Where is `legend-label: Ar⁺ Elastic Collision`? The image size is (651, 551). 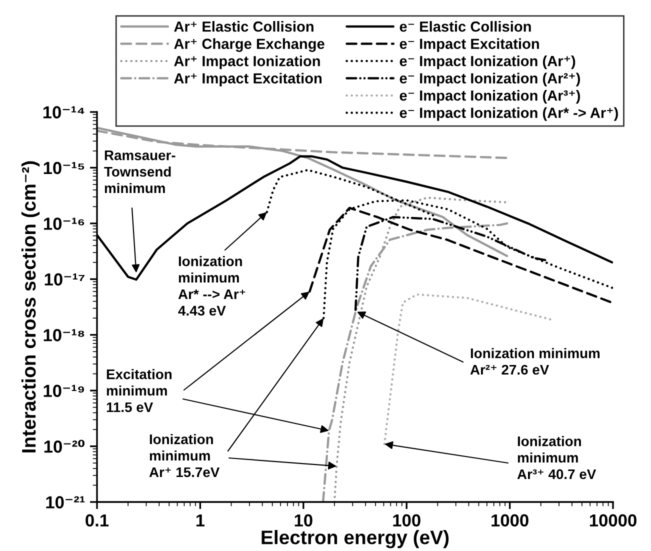 legend-label: Ar⁺ Elastic Collision is located at coordinates (244, 26).